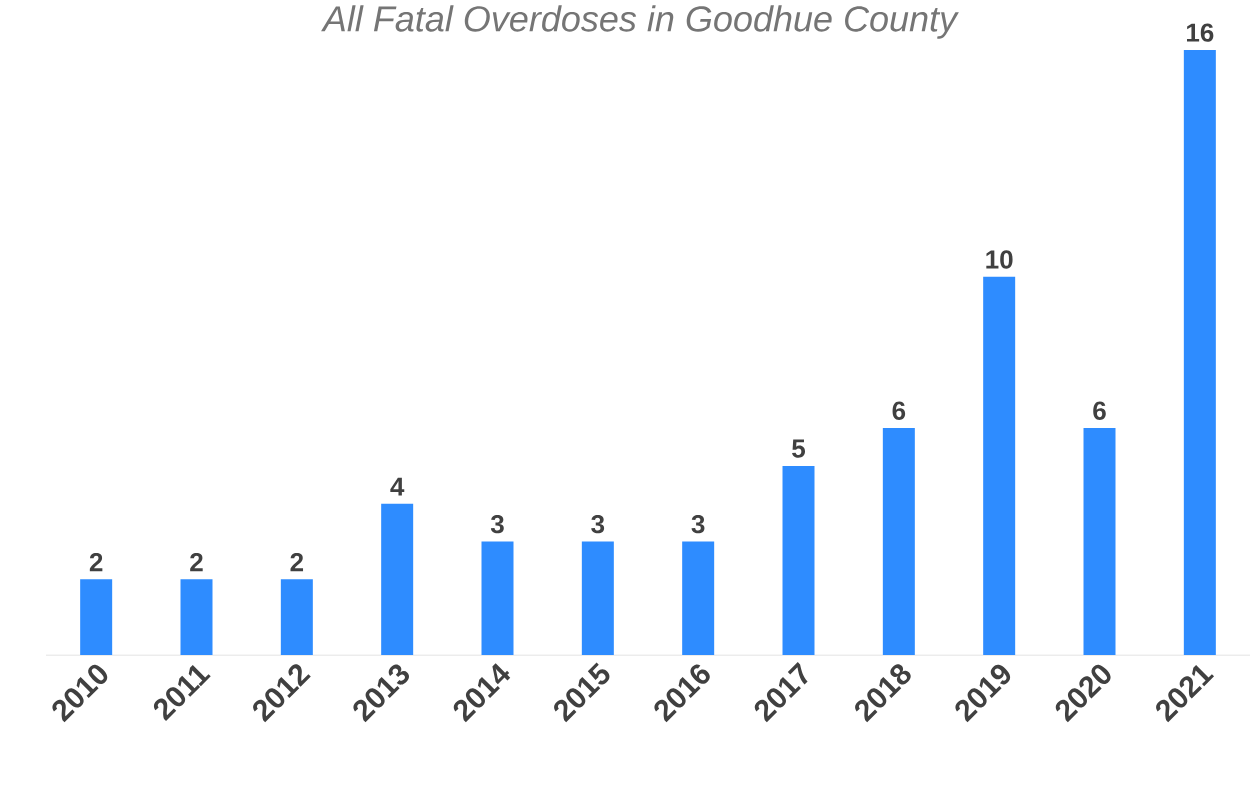 The image size is (1250, 790). What do you see at coordinates (1200, 32) in the screenshot?
I see `data-label: 16` at bounding box center [1200, 32].